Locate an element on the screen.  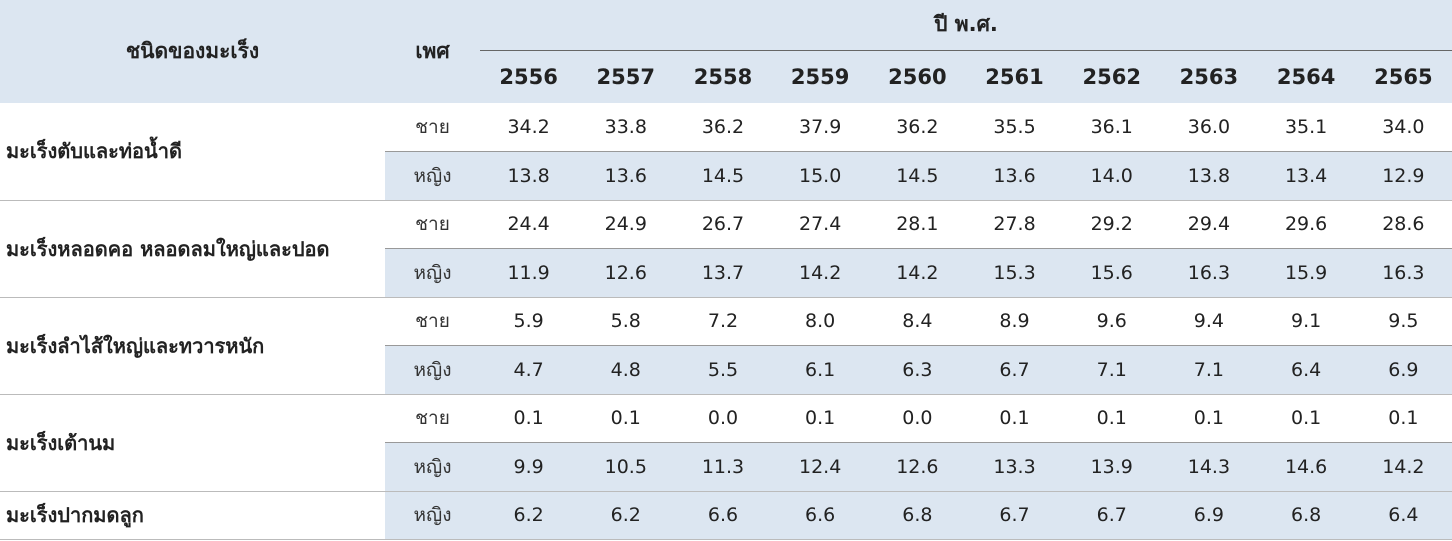
value-cell: 11.3 is located at coordinates (723, 467).